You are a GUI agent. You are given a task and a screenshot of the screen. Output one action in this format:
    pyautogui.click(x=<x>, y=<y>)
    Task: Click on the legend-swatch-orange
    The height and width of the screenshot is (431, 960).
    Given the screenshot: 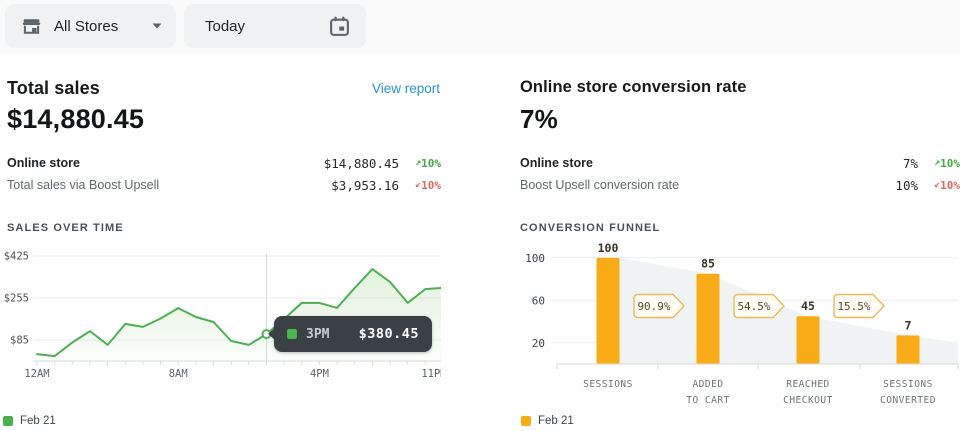 What is the action you would take?
    pyautogui.click(x=526, y=421)
    